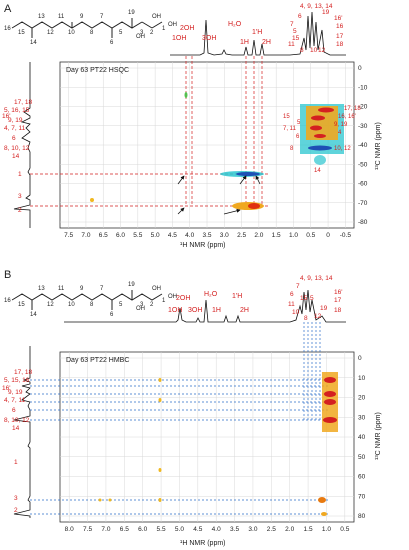 This screenshot has width=409, height=550. What do you see at coordinates (69, 529) in the screenshot?
I see `x-tick-label: 8.0` at bounding box center [69, 529].